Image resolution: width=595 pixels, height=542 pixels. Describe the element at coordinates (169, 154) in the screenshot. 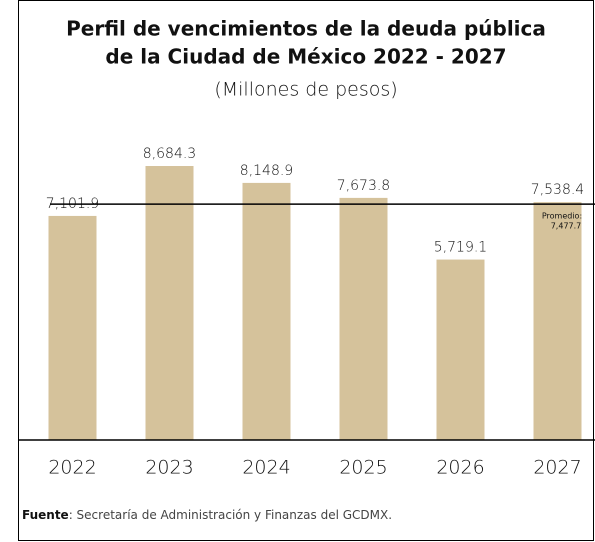

I see `value-label: 8,684.3` at that location.